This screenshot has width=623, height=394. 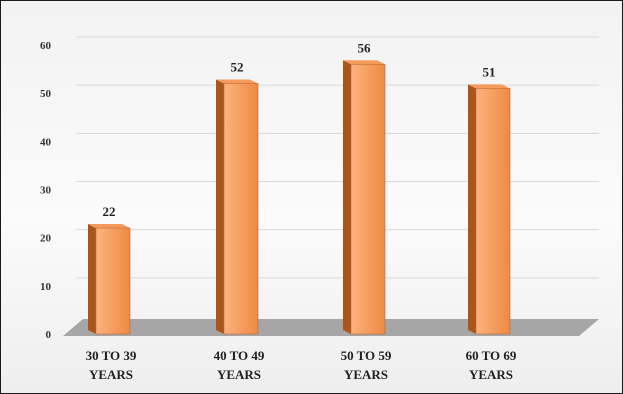 What do you see at coordinates (46, 46) in the screenshot?
I see `y-tick-label: 60` at bounding box center [46, 46].